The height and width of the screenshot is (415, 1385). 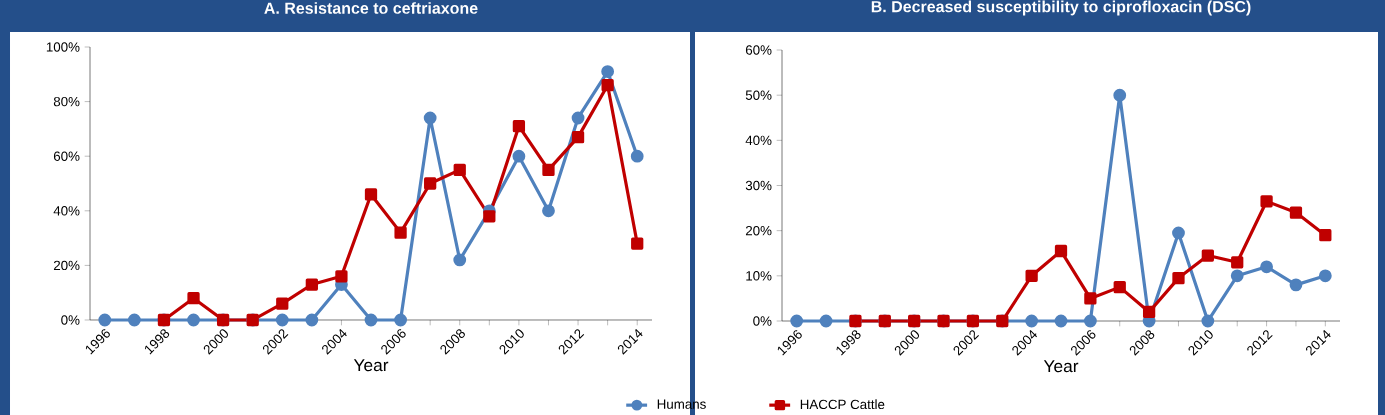 What do you see at coordinates (371, 8) in the screenshot?
I see `chart-title: A. Resistance to ceftriaxone` at bounding box center [371, 8].